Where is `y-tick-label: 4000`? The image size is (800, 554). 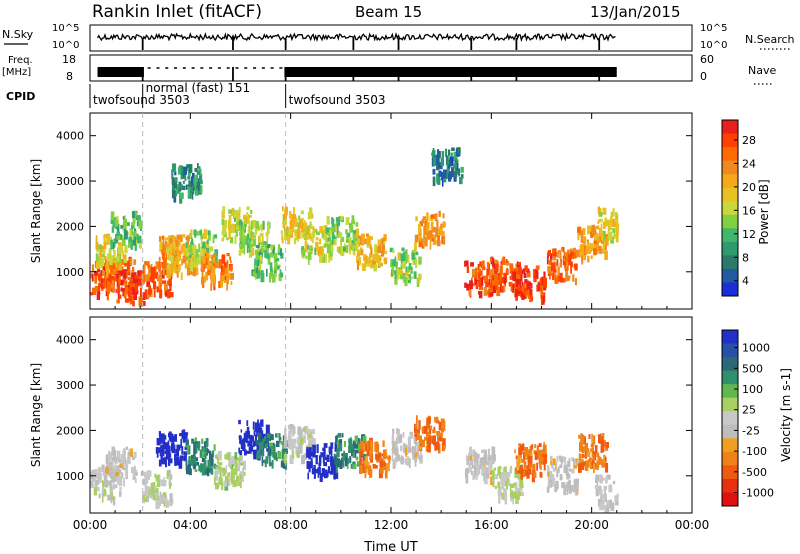
y-tick-label: 4000 is located at coordinates (70, 340).